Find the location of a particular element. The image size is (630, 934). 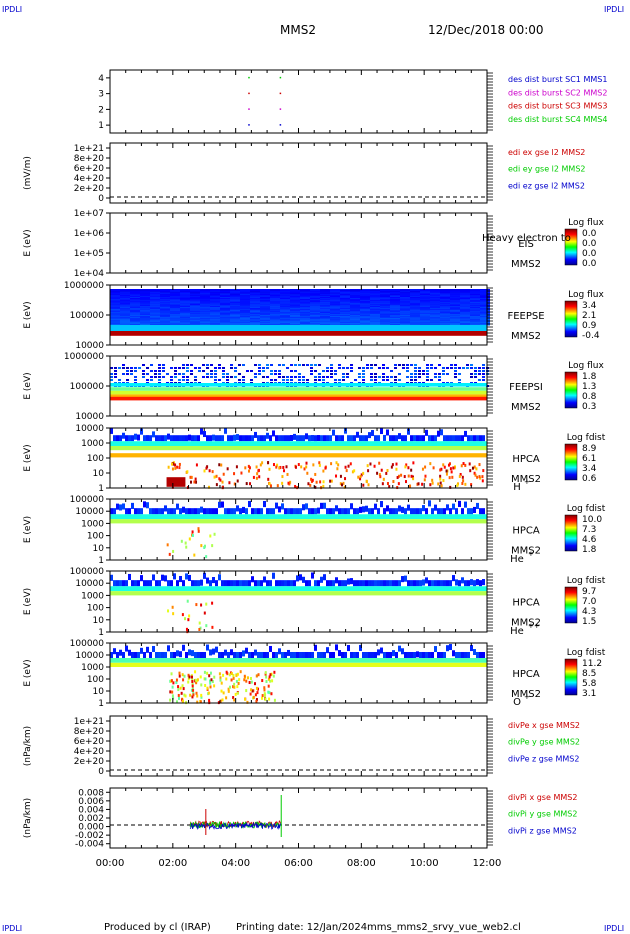

species-label: He is located at coordinates (517, 631).